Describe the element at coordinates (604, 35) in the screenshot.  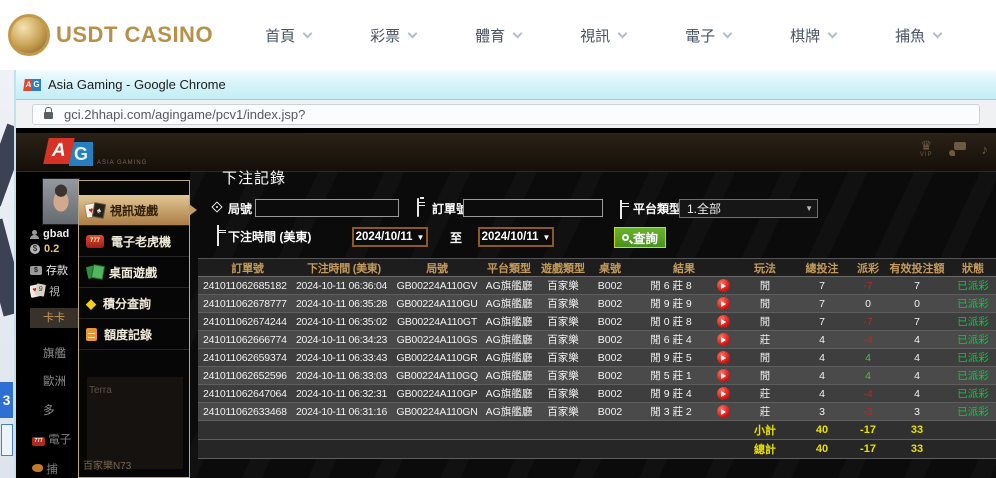
I see `nav-item-live: 視訊` at that location.